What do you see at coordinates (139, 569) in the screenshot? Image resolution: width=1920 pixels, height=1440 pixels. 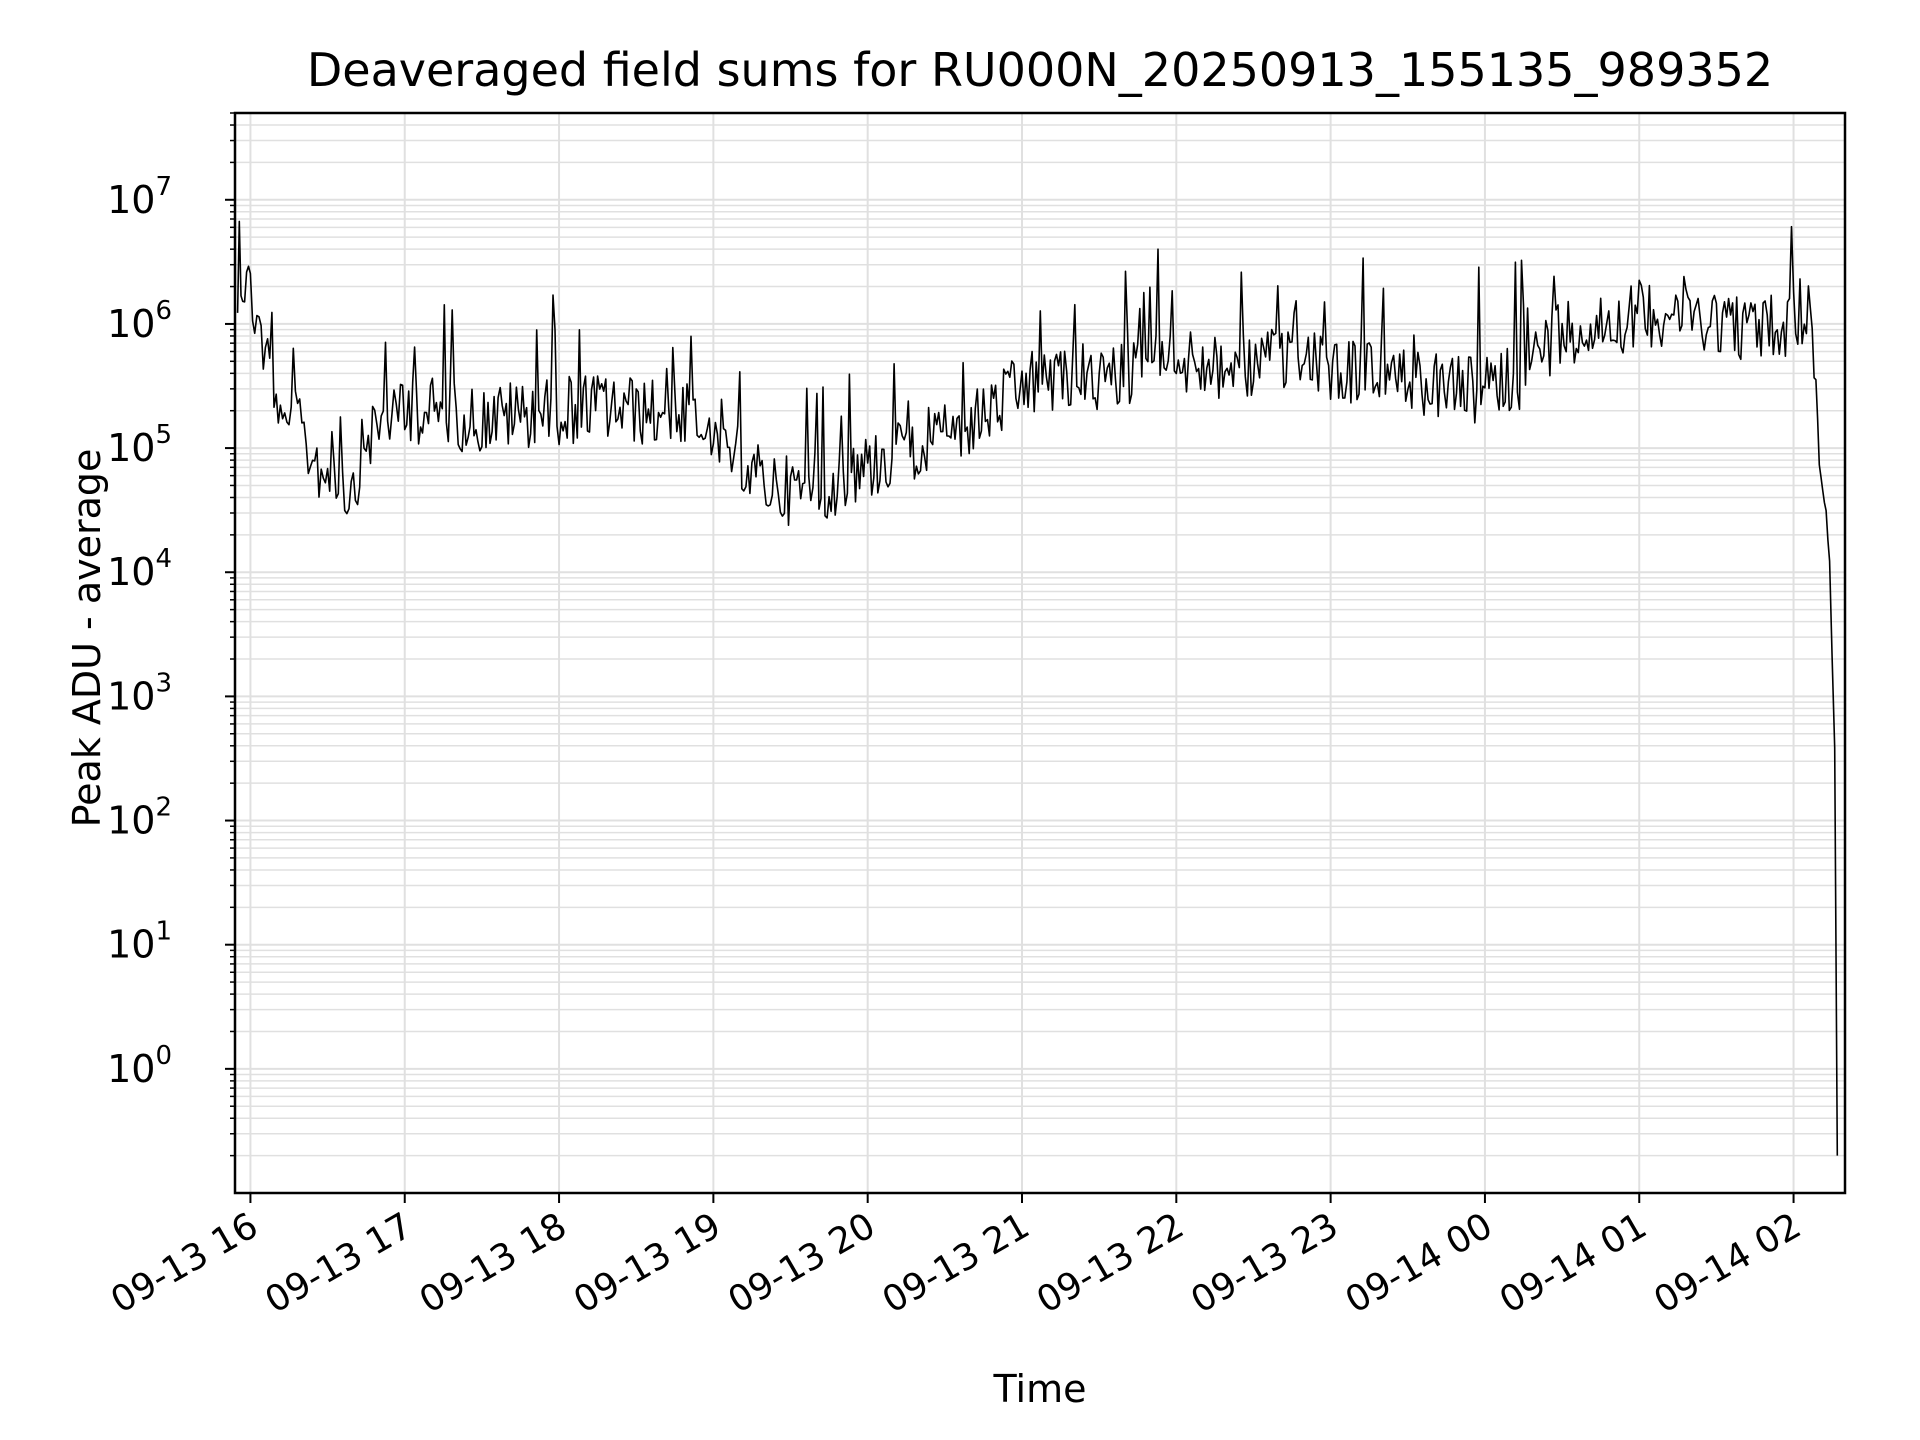 I see `y-tick-label: 10⁴` at bounding box center [139, 569].